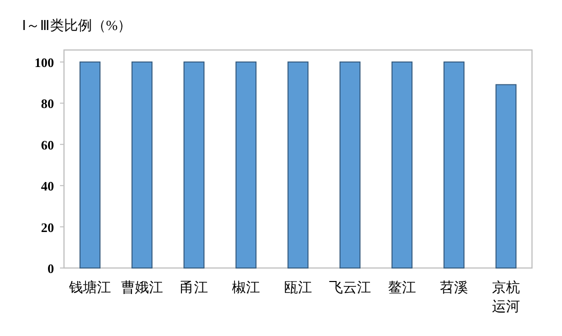 This screenshot has width=562, height=336. I want to click on x-tick-label: 京杭运河, so click(506, 297).